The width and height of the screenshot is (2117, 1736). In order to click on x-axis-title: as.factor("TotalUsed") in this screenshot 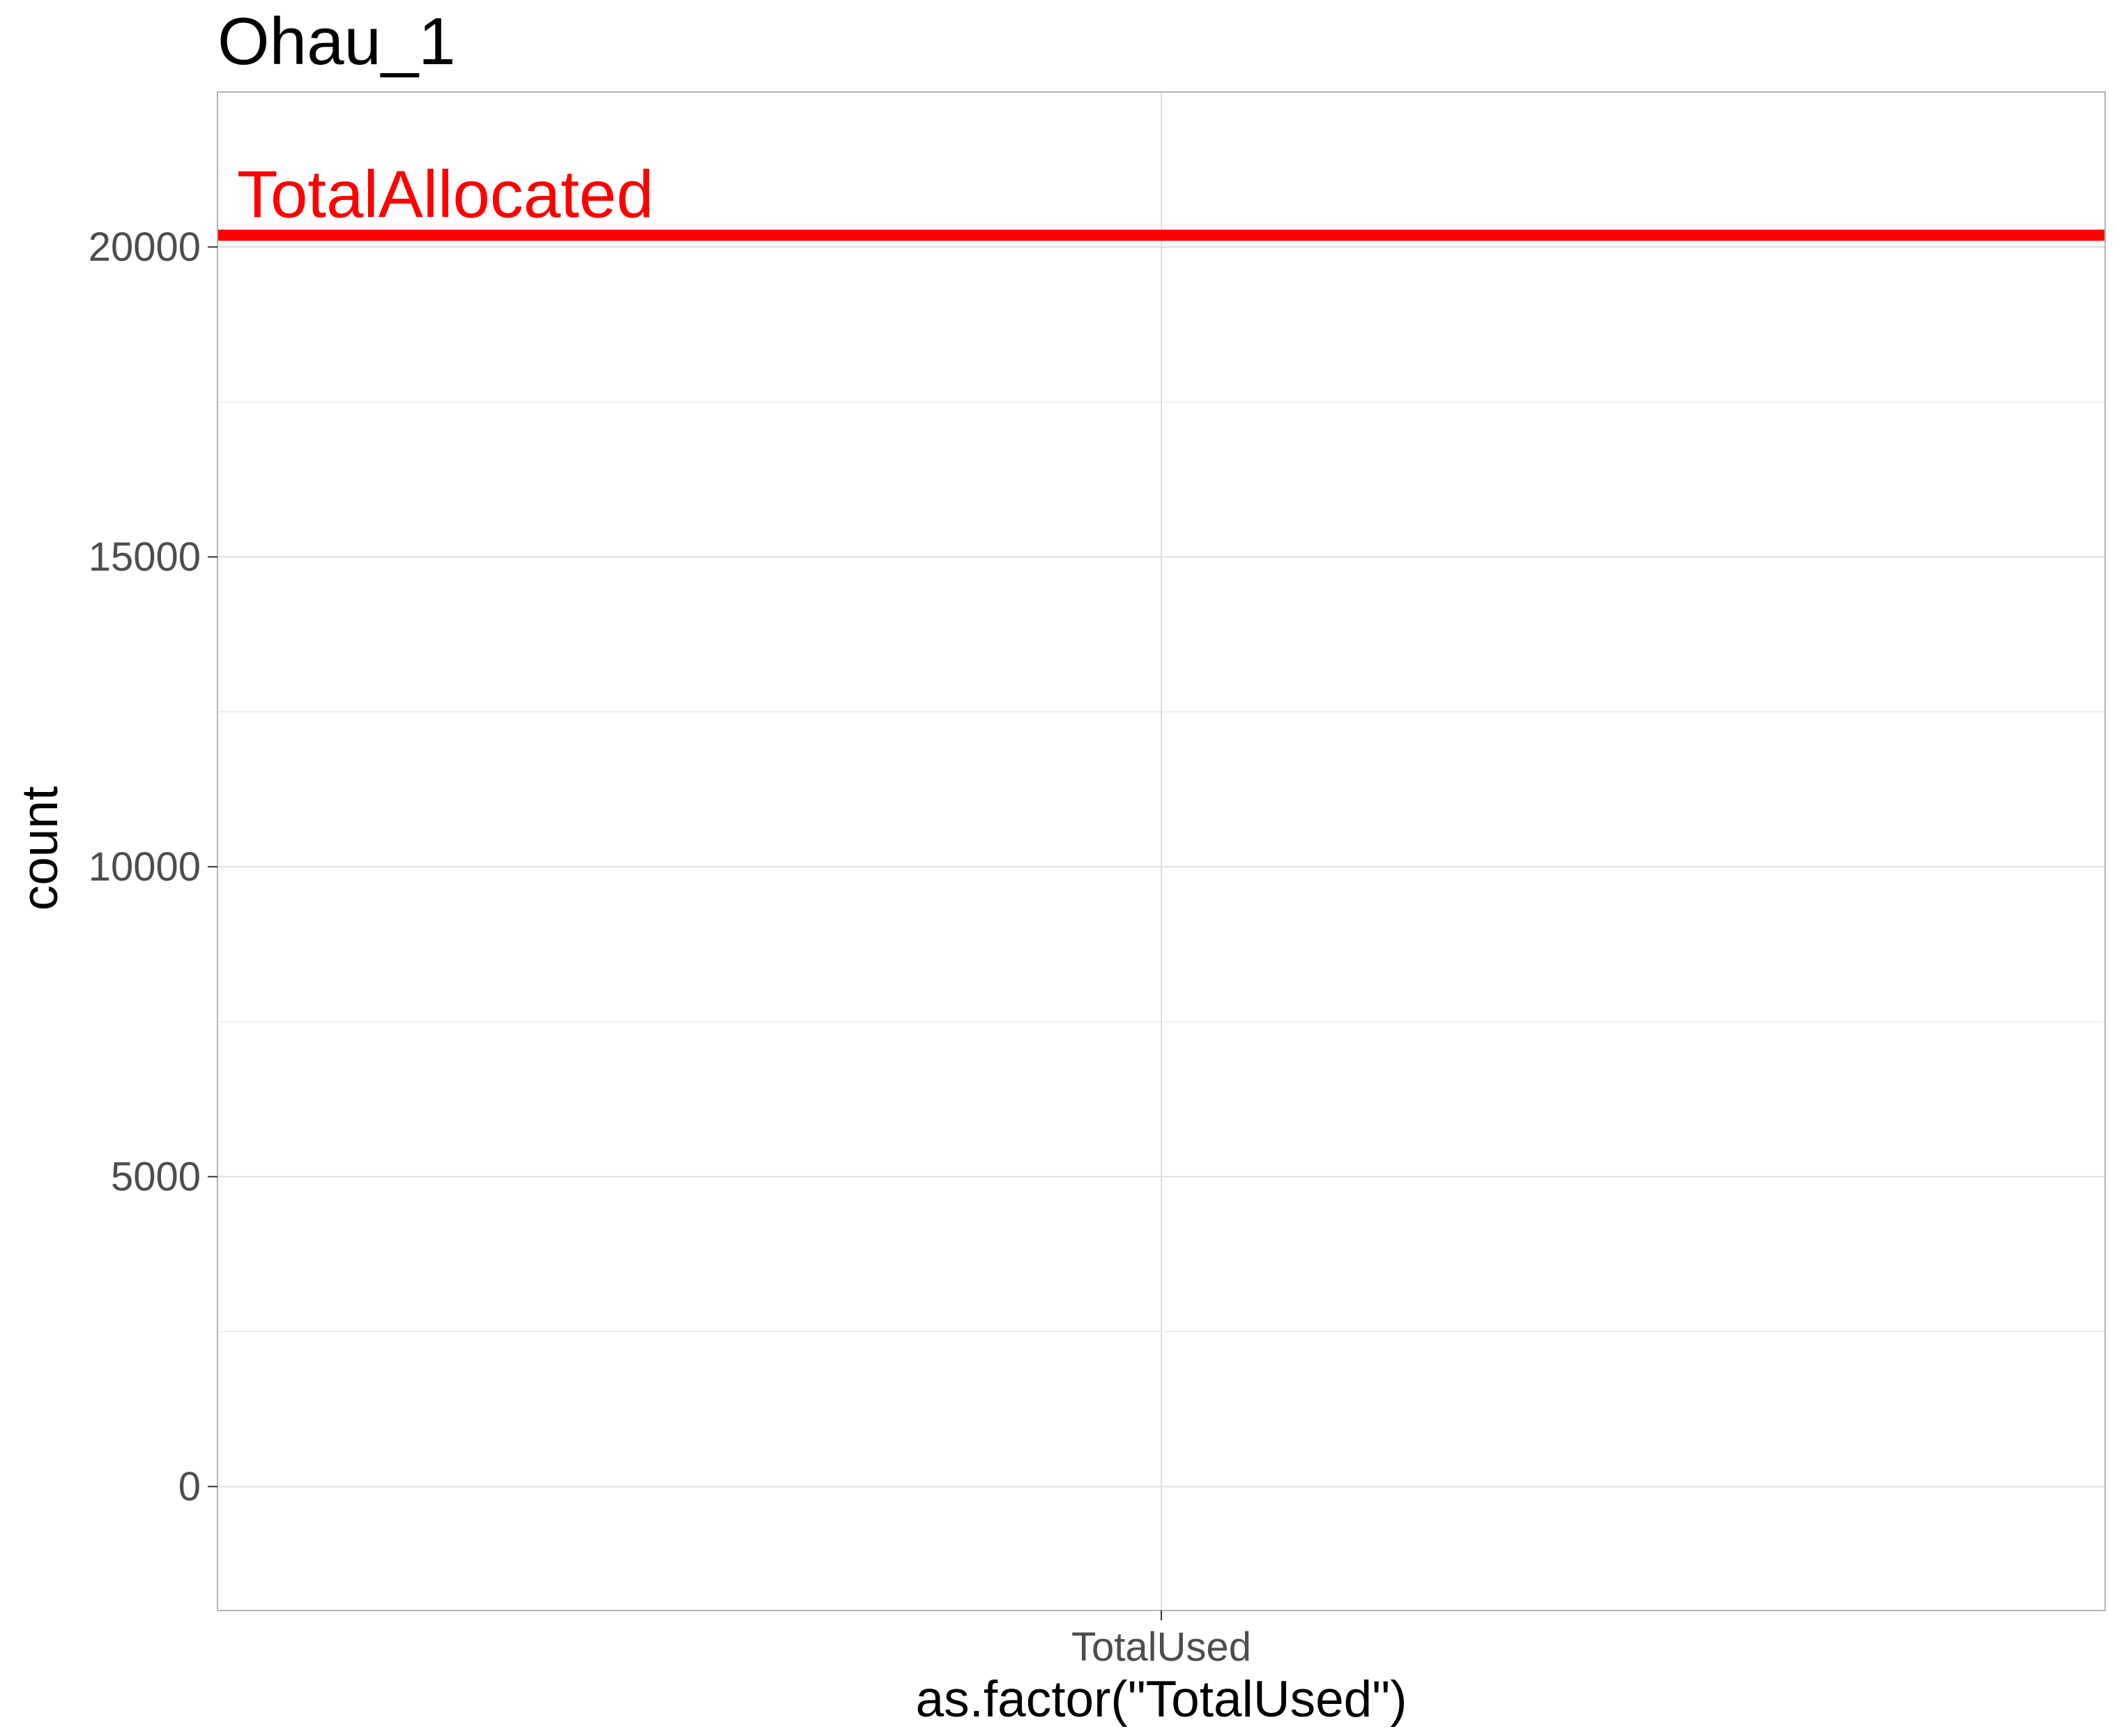, I will do `click(1161, 1700)`.